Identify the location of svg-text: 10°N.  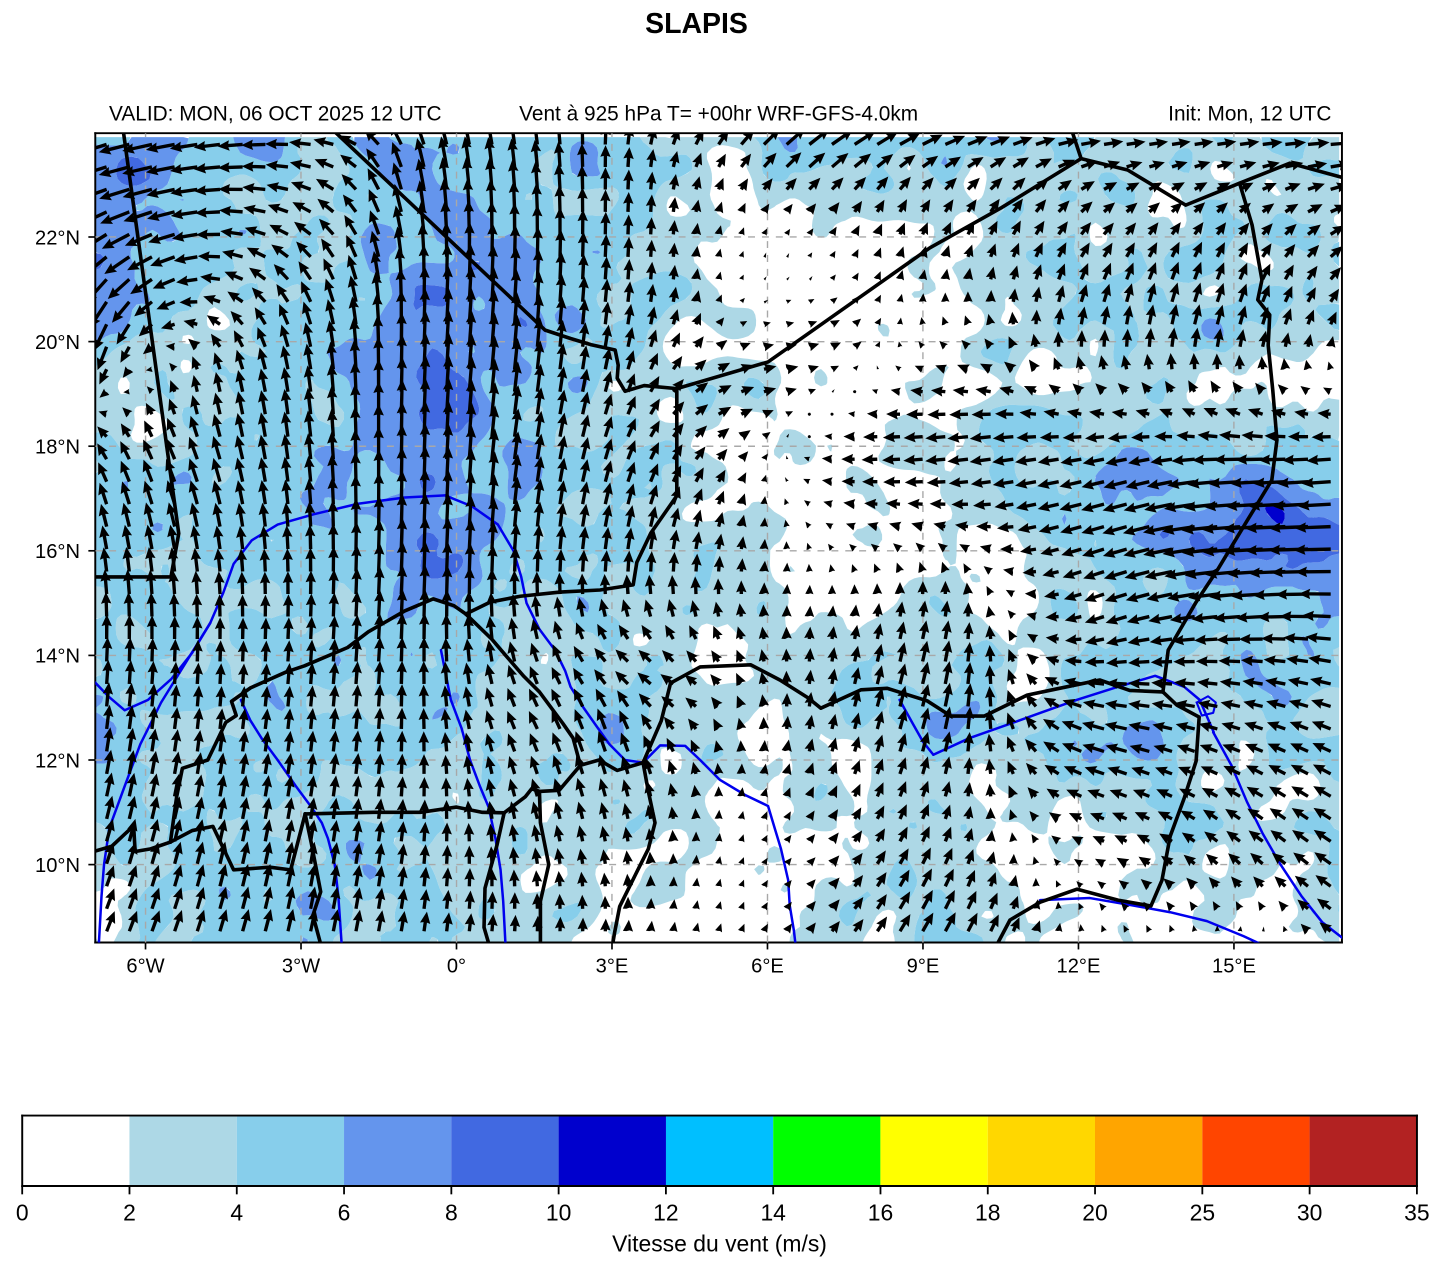
(57, 866).